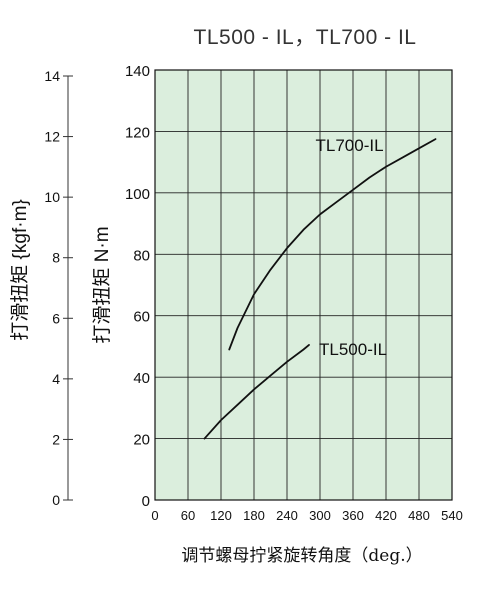 Image resolution: width=480 pixels, height=600 pixels. Describe the element at coordinates (254, 515) in the screenshot. I see `x-tick-label: 180` at that location.